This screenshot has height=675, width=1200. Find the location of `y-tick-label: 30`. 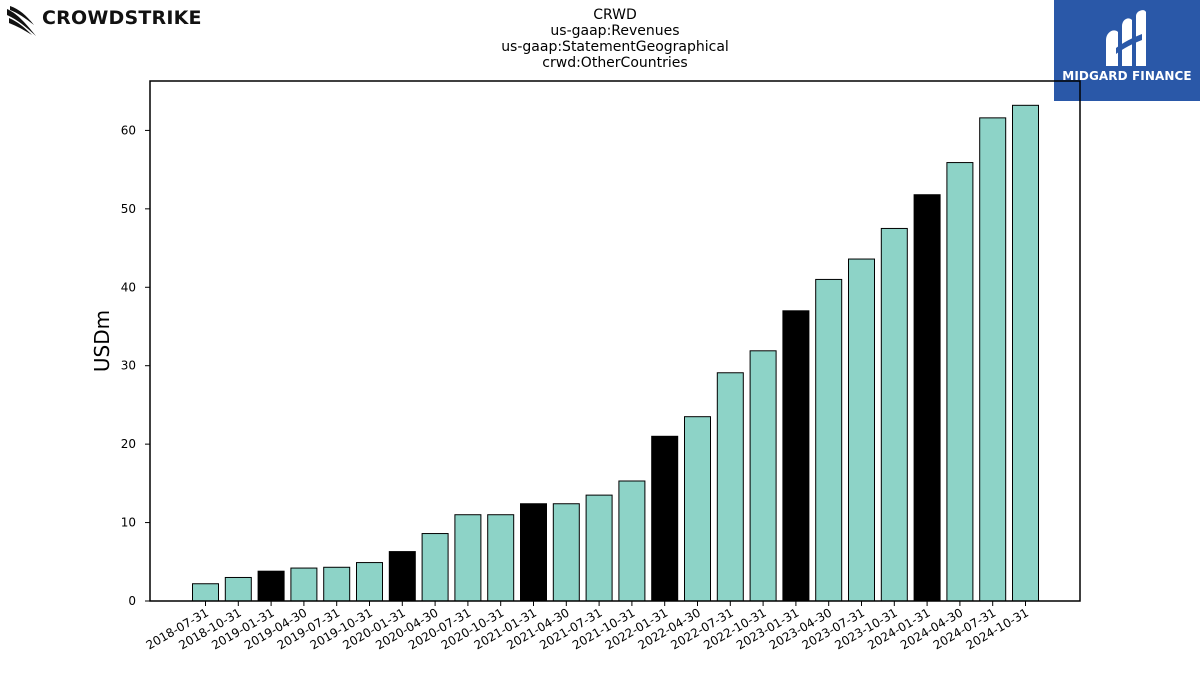

y-tick-label: 30 is located at coordinates (128, 366).